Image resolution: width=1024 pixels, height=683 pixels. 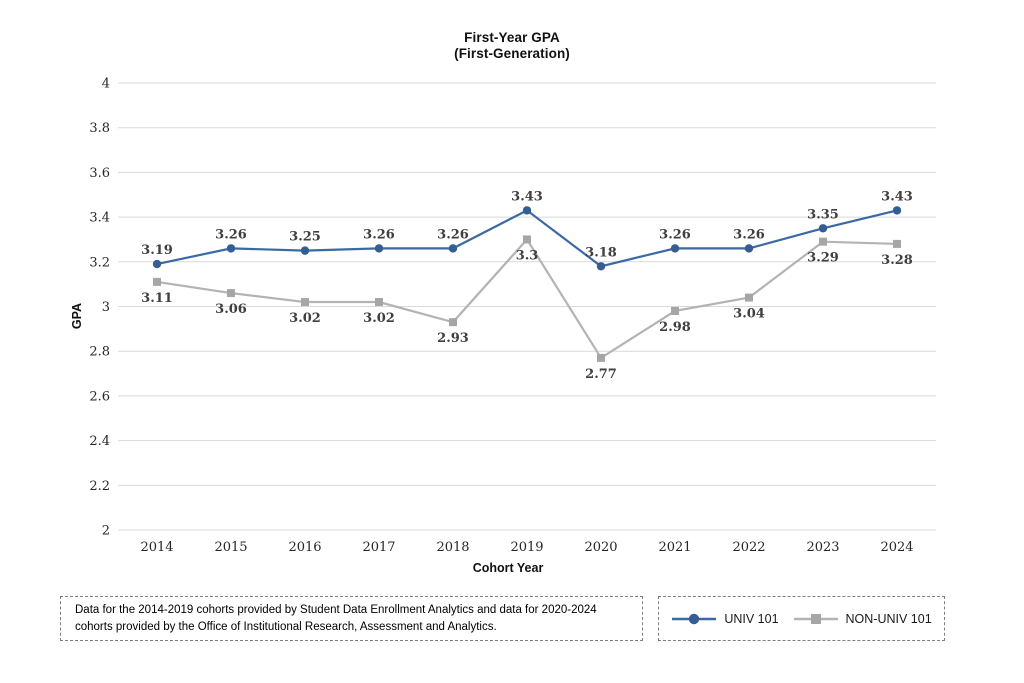 I want to click on x-tick-label: 2023, so click(x=822, y=547).